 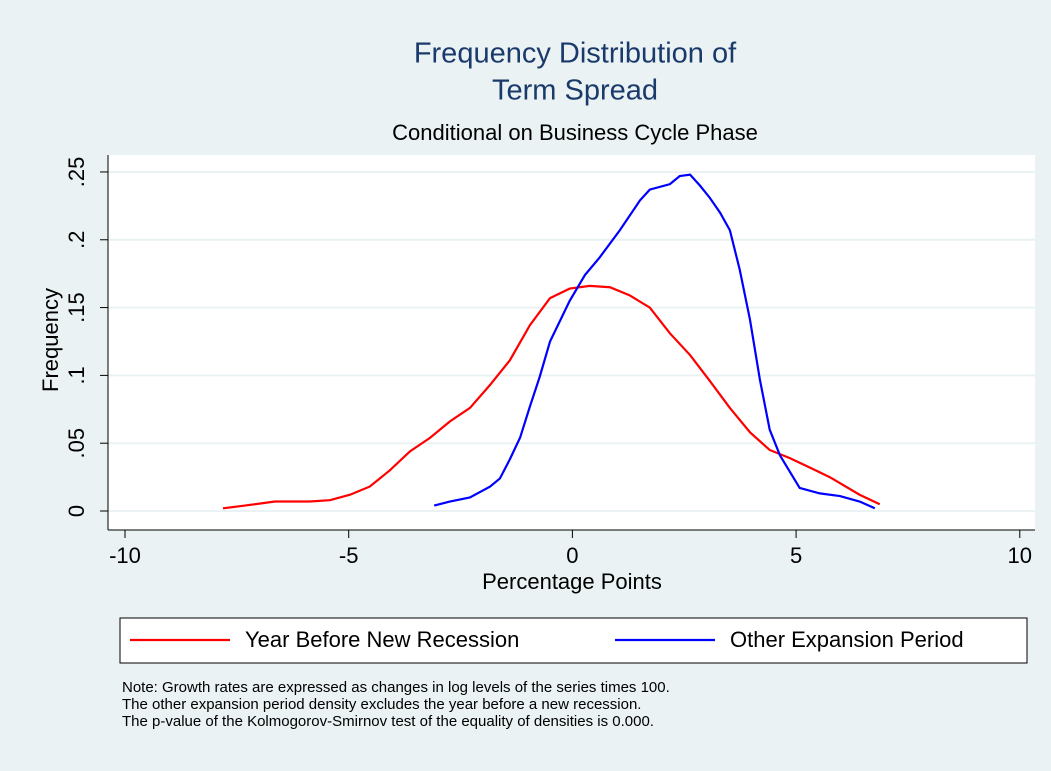 I want to click on chart-title: Term Spread, so click(x=575, y=91).